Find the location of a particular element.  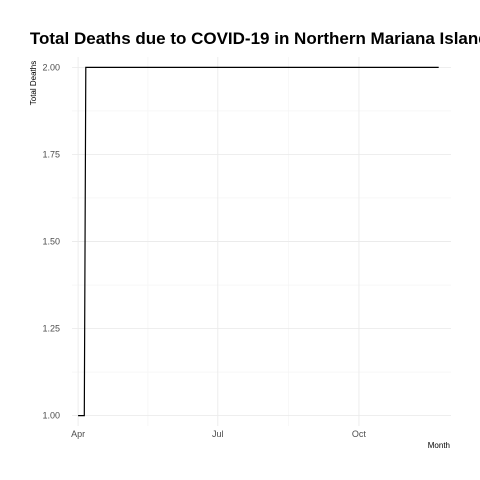

y-tick-label: 1.00 is located at coordinates (51, 416).